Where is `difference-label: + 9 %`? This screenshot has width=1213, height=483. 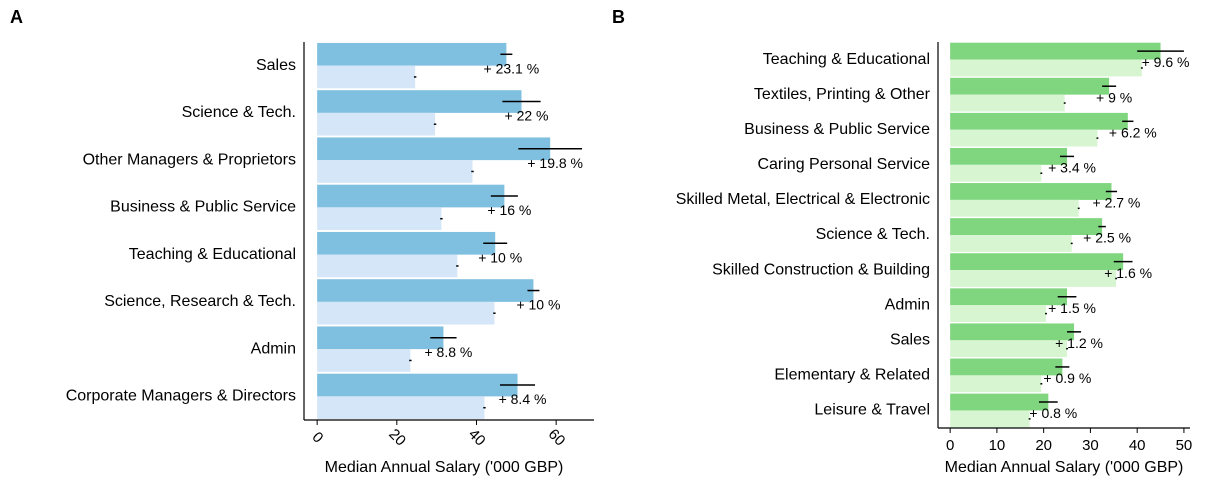
difference-label: + 9 % is located at coordinates (1114, 97).